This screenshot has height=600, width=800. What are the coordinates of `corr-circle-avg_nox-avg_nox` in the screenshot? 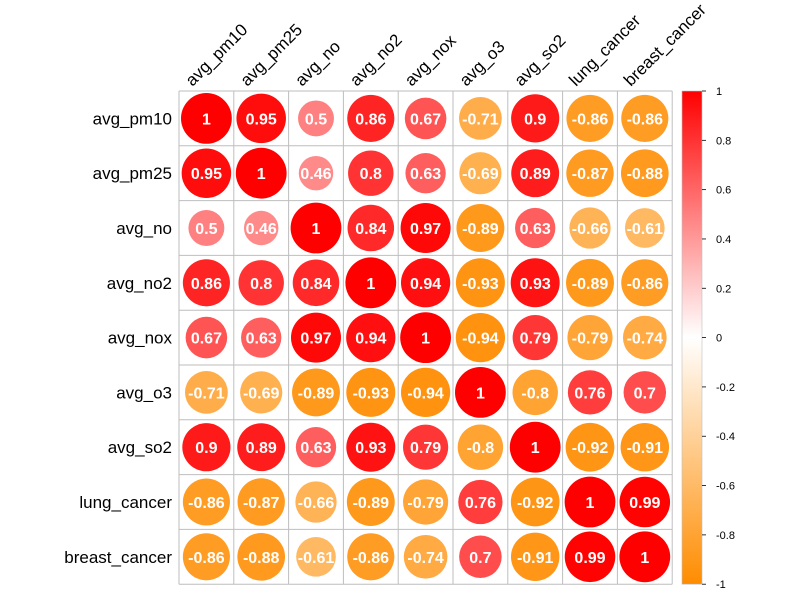 It's located at (425, 337).